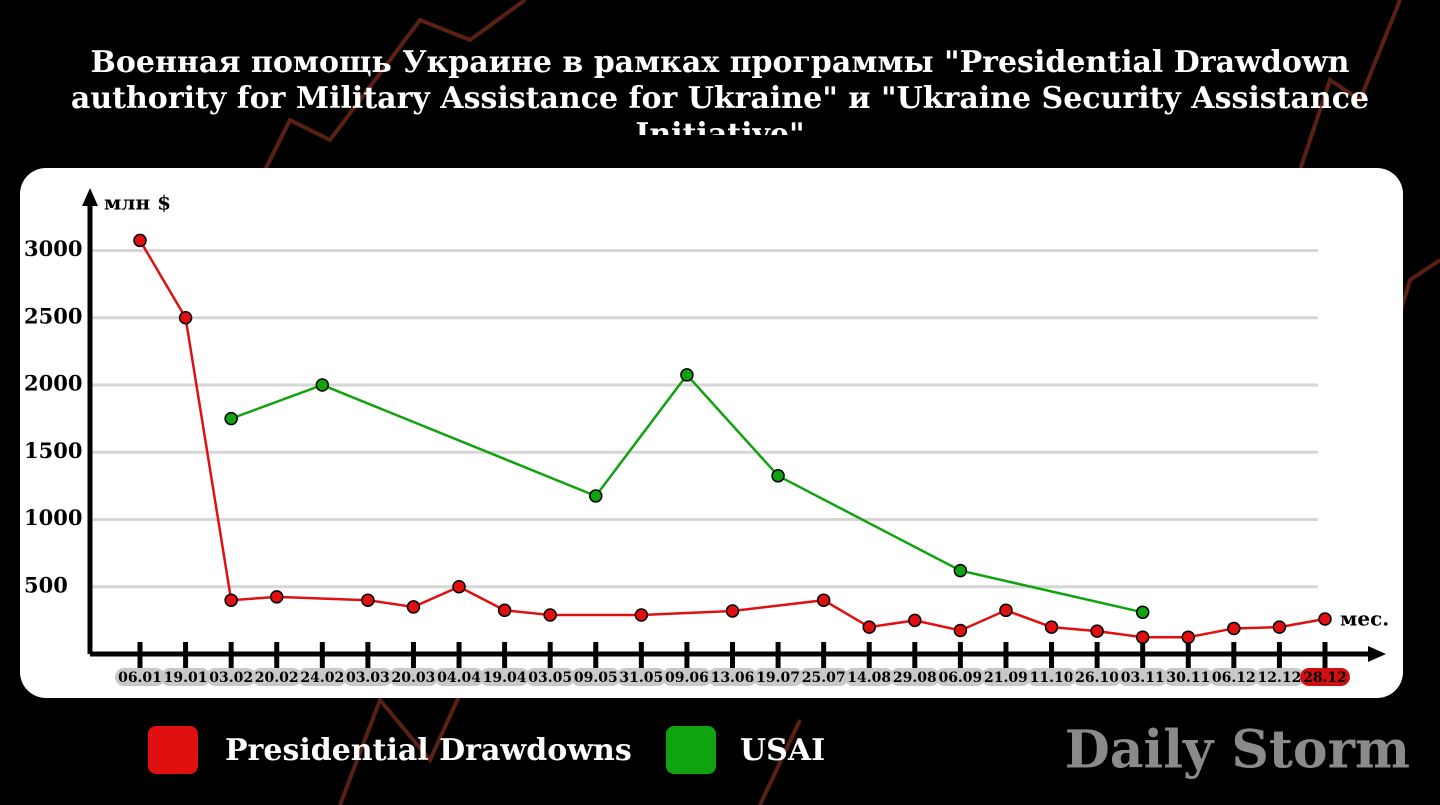 This screenshot has height=805, width=1440. What do you see at coordinates (1237, 750) in the screenshot?
I see `brand: Daily Storm` at bounding box center [1237, 750].